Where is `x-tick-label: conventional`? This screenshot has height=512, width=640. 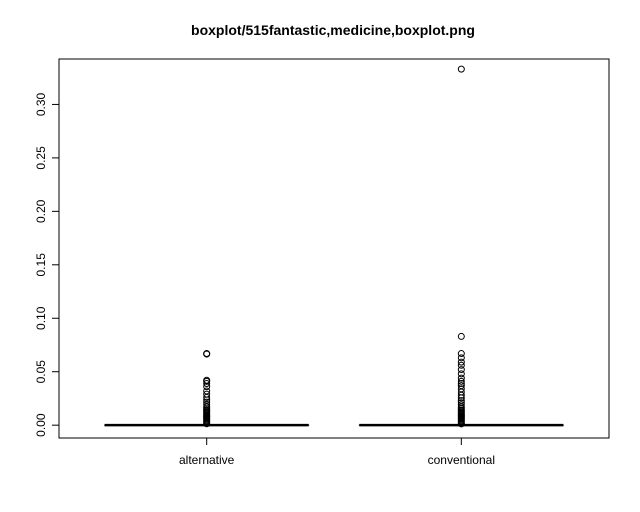
x-tick-label: conventional is located at coordinates (461, 460).